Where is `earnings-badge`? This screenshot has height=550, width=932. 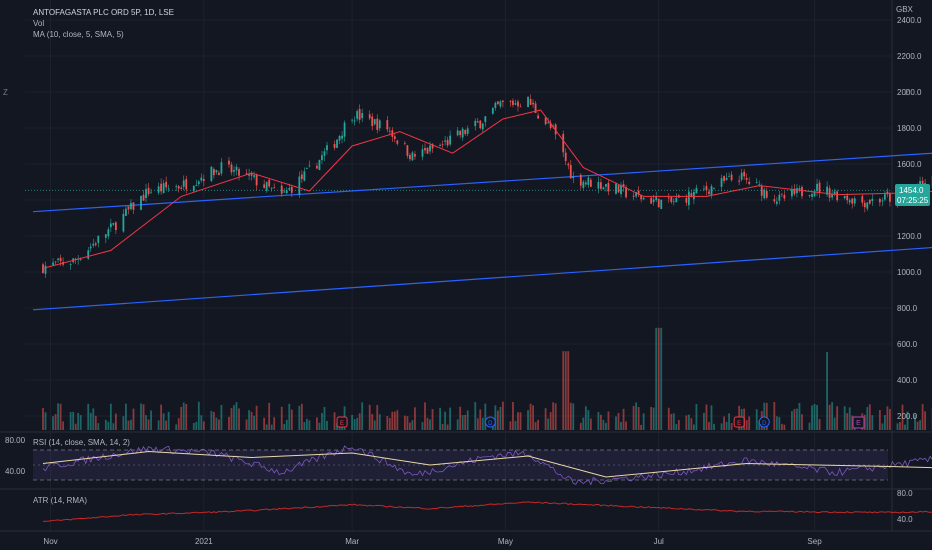
earnings-badge is located at coordinates (739, 422).